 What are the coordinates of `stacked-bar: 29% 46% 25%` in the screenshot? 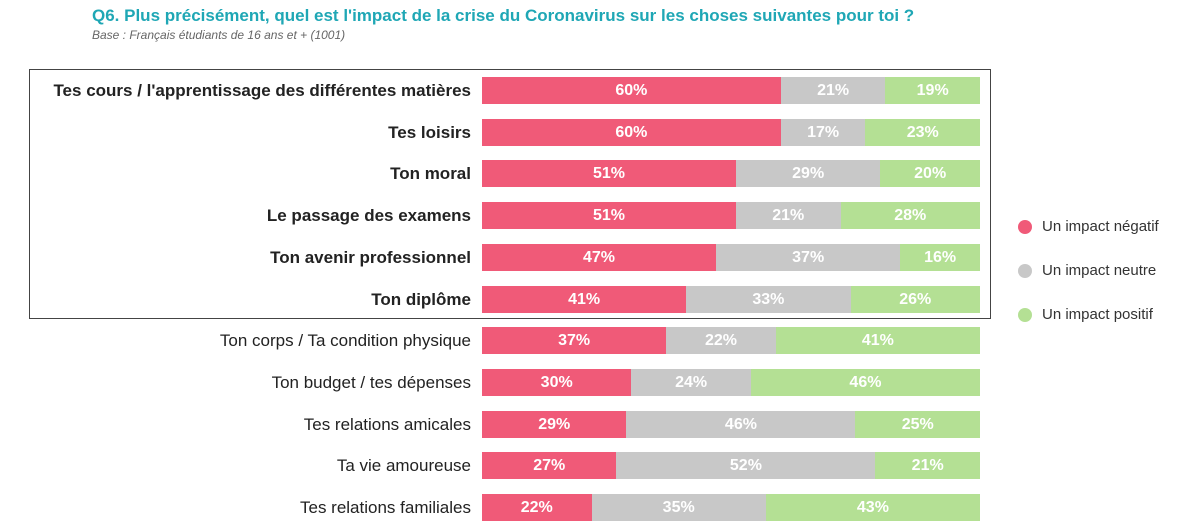 It's located at (731, 424).